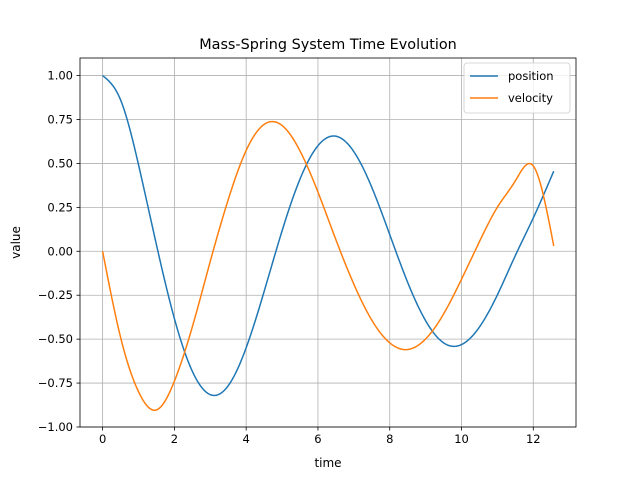  I want to click on x-axis-ticks: 0 2 4 6 8 10 12, so click(320, 436).